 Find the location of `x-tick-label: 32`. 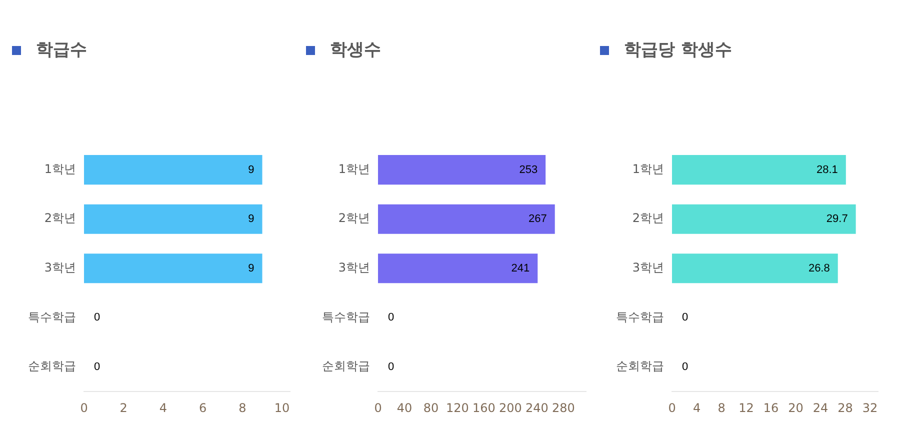

x-tick-label: 32 is located at coordinates (870, 407).